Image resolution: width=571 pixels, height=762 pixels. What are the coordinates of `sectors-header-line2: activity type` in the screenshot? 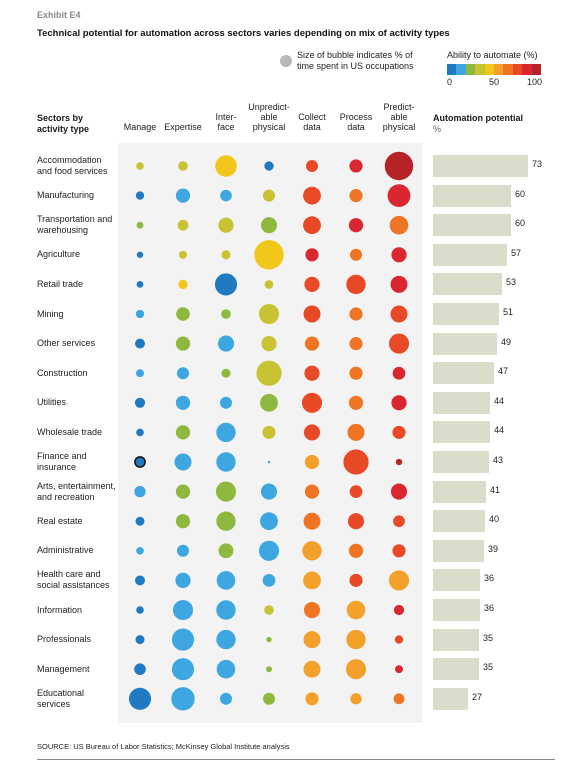 It's located at (63, 129).